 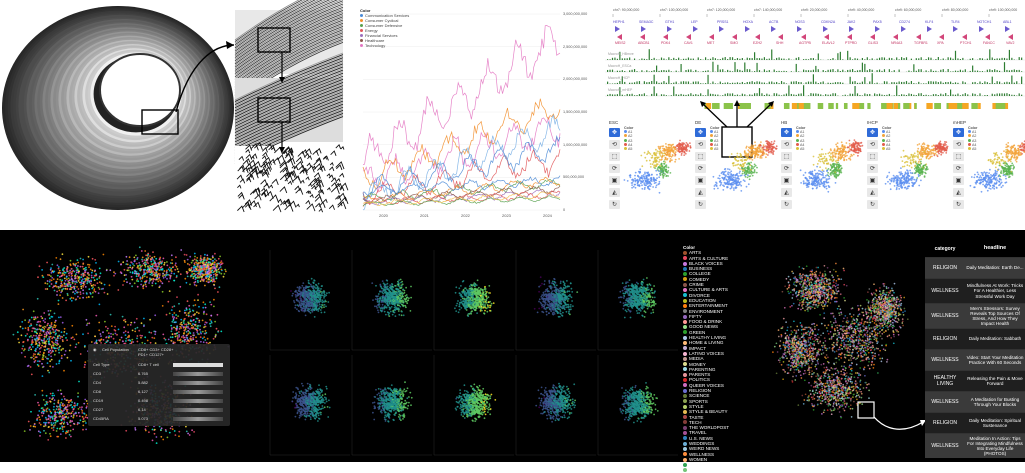 I want to click on gene-label: KLF4, so click(x=929, y=22).